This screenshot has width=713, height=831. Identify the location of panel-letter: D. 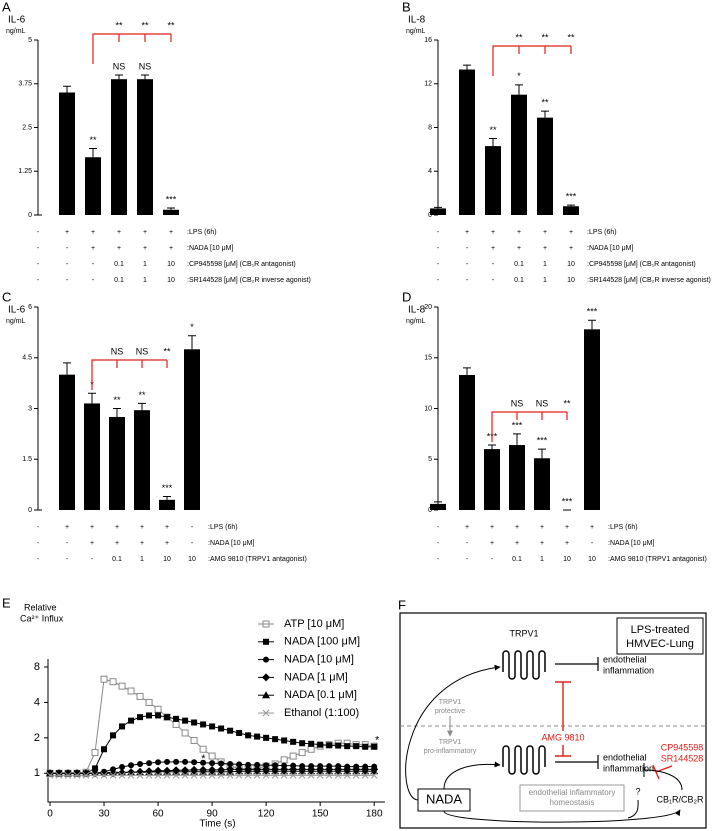
(406, 296).